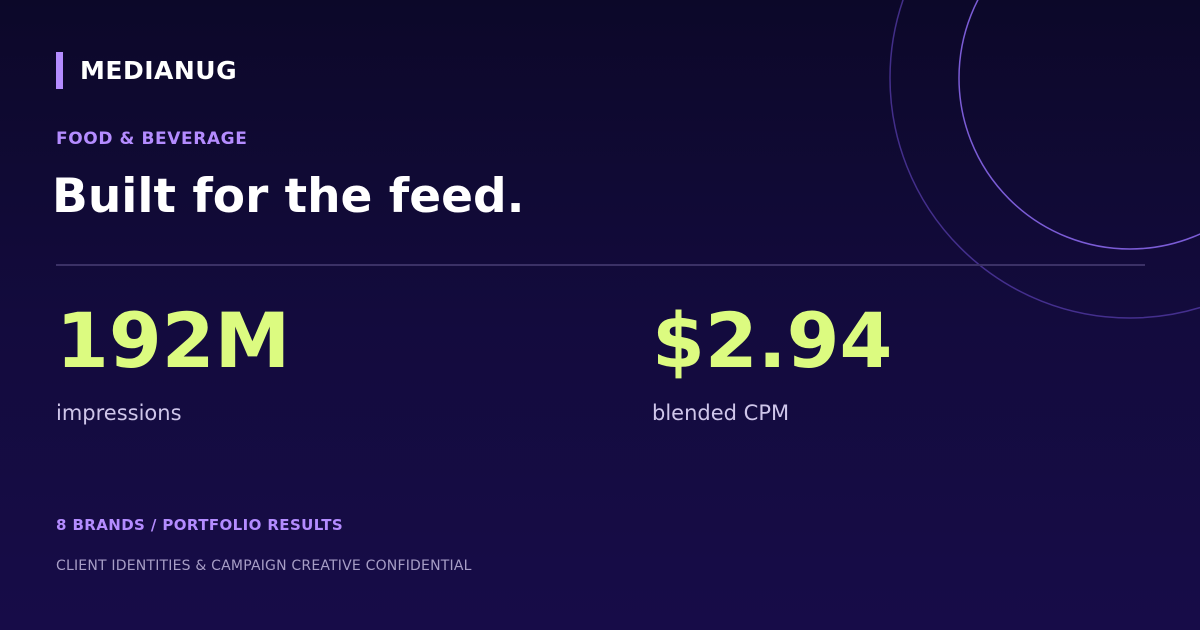 Image resolution: width=1200 pixels, height=630 pixels. What do you see at coordinates (600, 265) in the screenshot?
I see `divider` at bounding box center [600, 265].